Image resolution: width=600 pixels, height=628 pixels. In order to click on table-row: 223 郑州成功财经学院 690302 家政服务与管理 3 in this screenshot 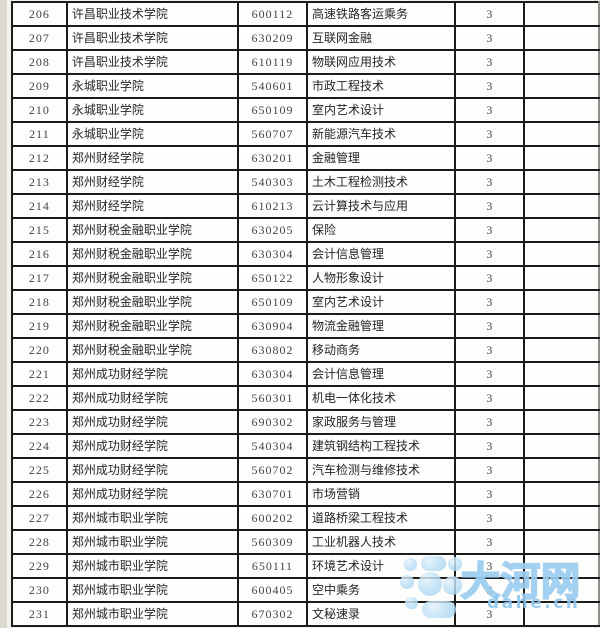, I will do `click(305, 422)`.